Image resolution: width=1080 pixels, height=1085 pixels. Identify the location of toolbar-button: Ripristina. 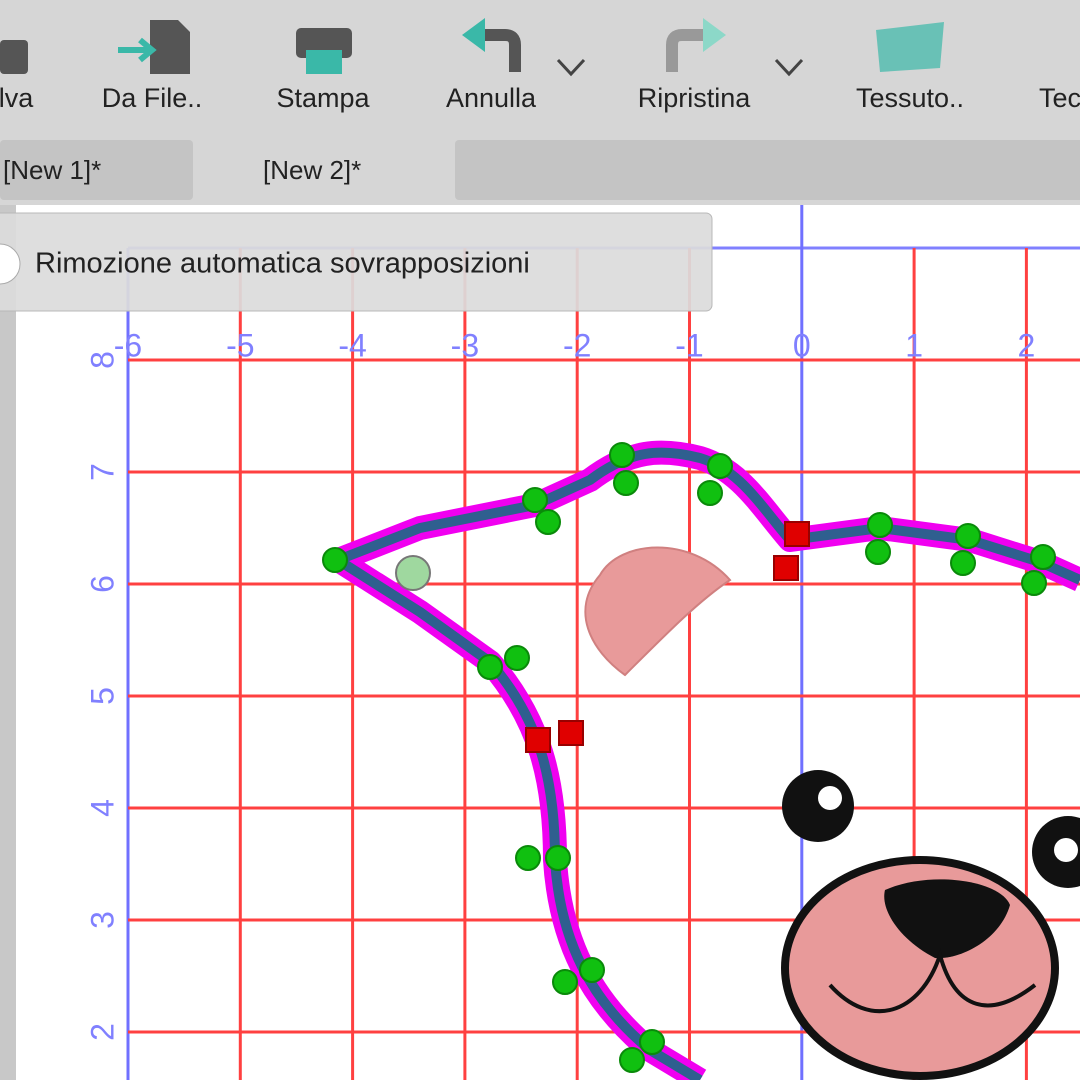
(695, 98).